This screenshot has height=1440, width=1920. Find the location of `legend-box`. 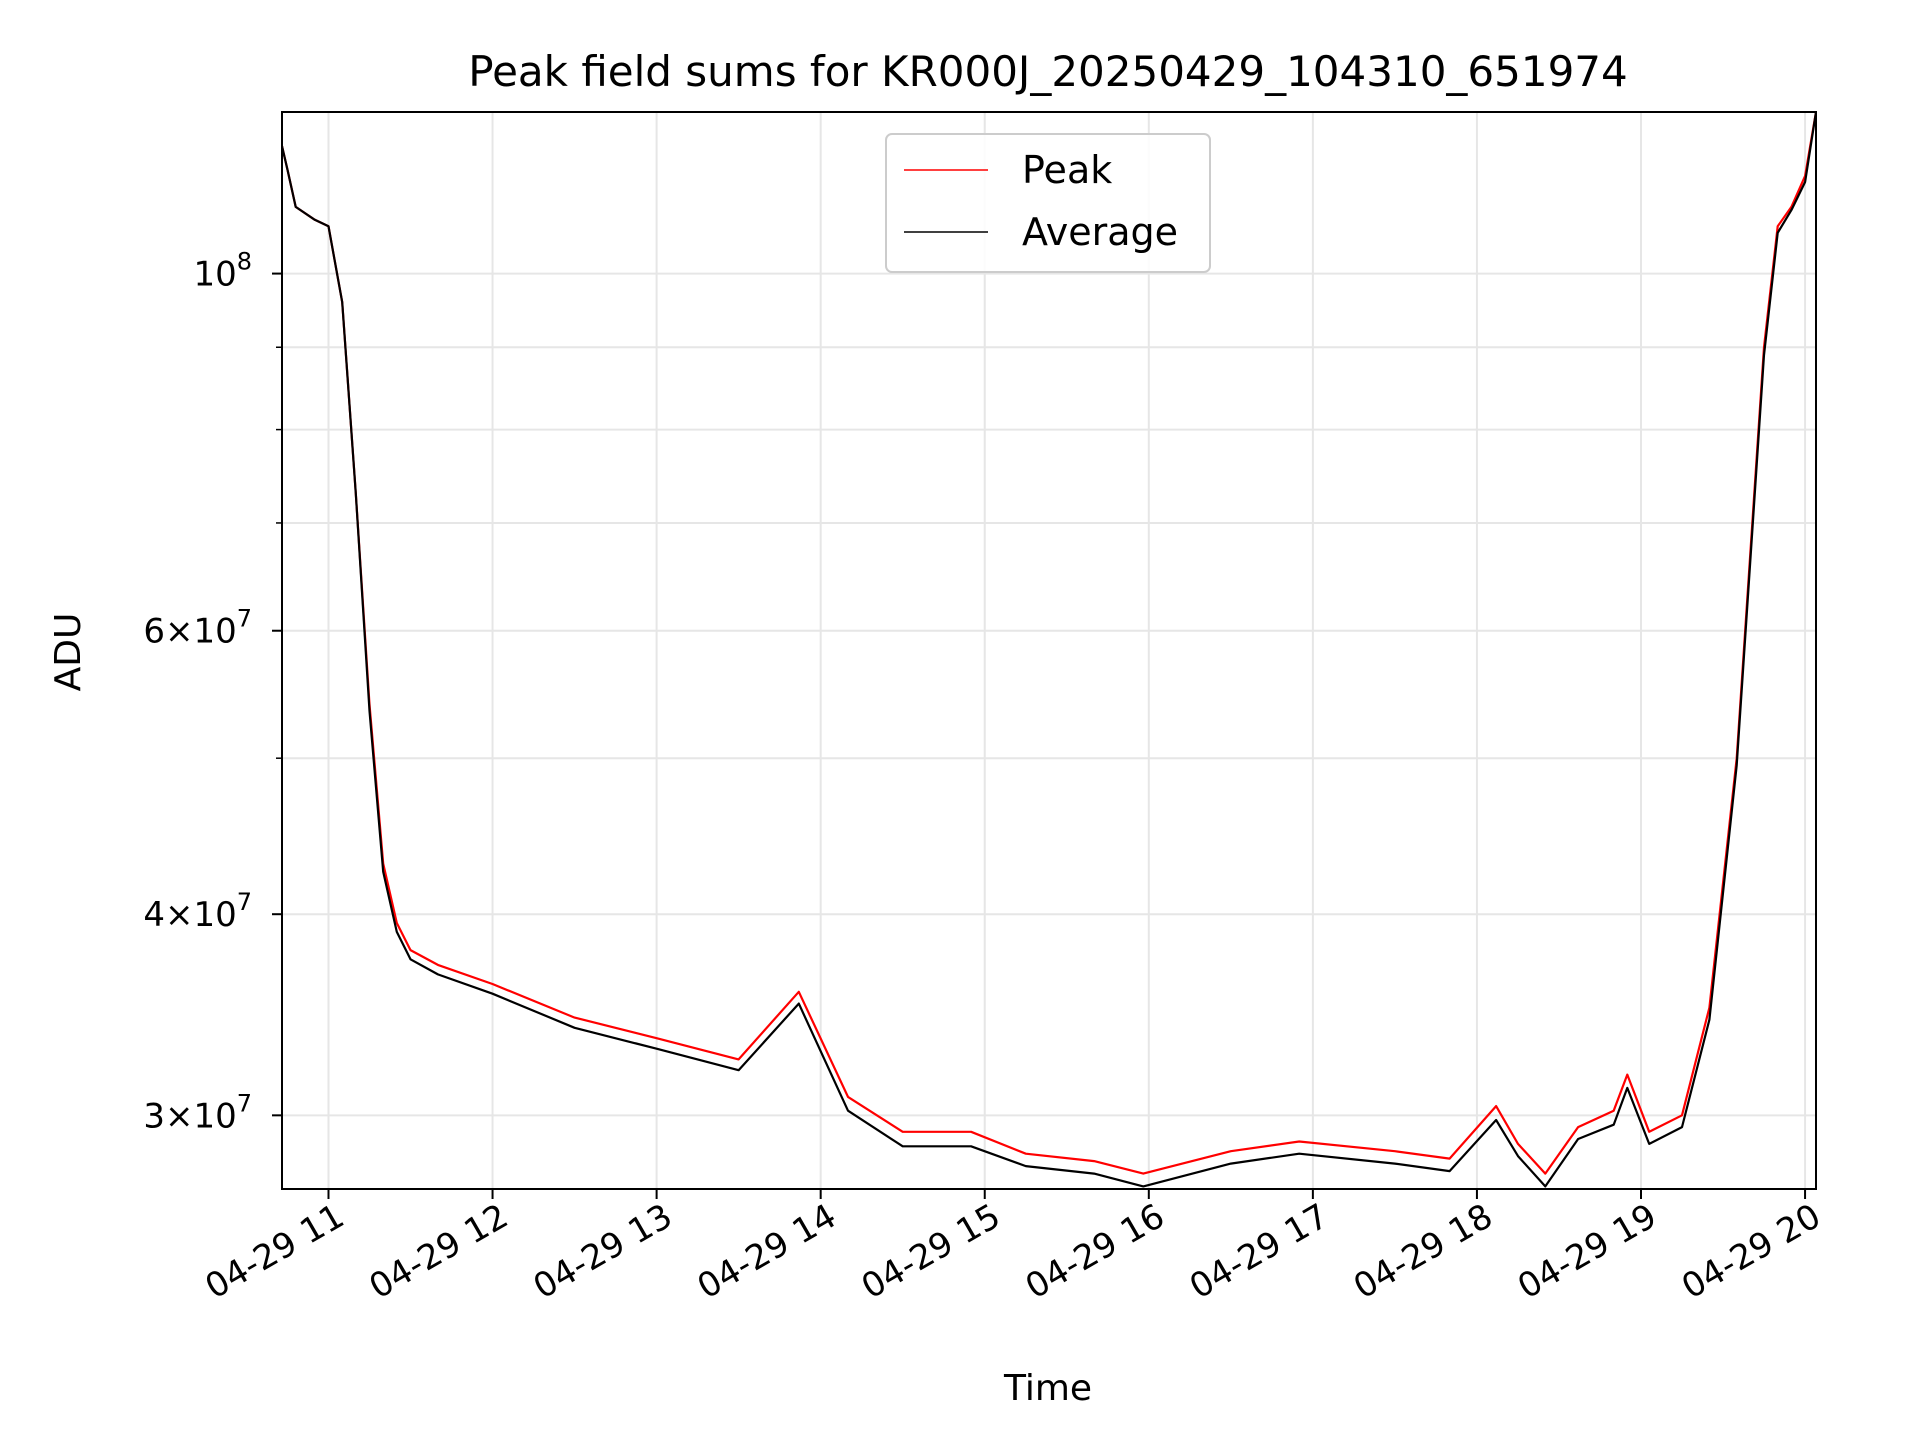

legend-box is located at coordinates (1048, 203).